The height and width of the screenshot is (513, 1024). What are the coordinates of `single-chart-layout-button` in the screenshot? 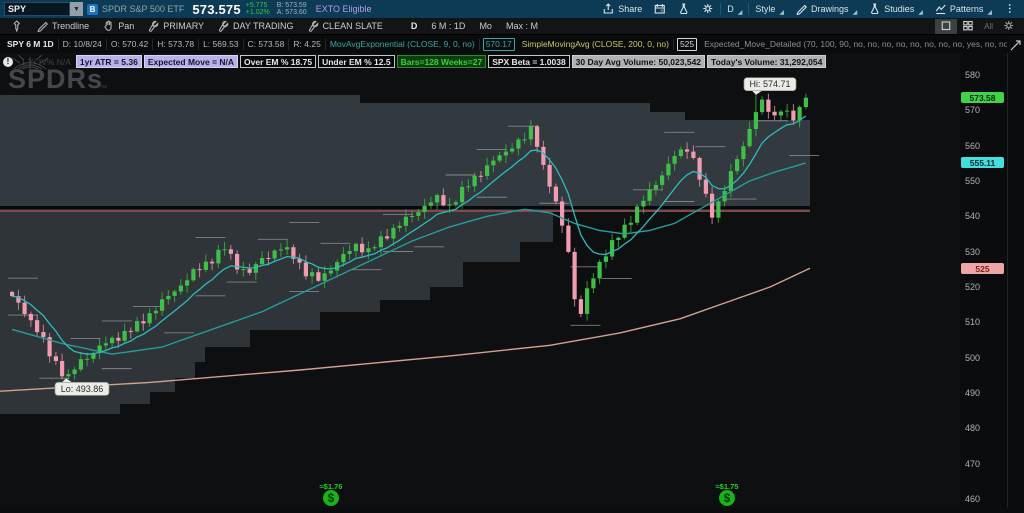 It's located at (946, 26).